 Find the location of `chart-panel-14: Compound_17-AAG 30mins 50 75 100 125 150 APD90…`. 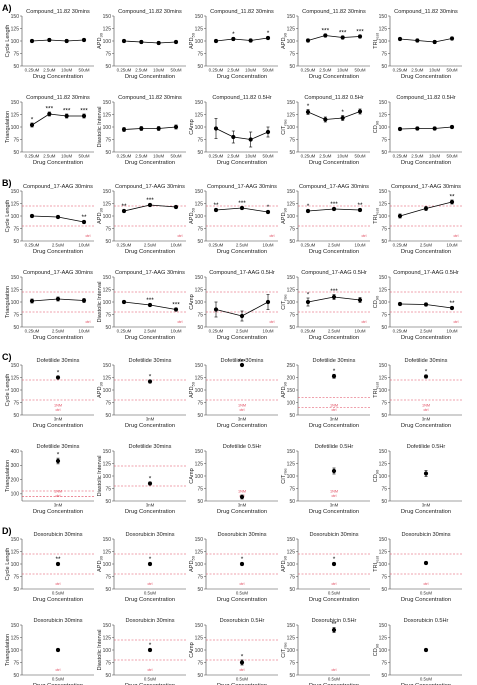

chart-panel-14: Compound_17-AAG 30mins 50 75 100 125 150 APD90… is located at coordinates (325, 219).